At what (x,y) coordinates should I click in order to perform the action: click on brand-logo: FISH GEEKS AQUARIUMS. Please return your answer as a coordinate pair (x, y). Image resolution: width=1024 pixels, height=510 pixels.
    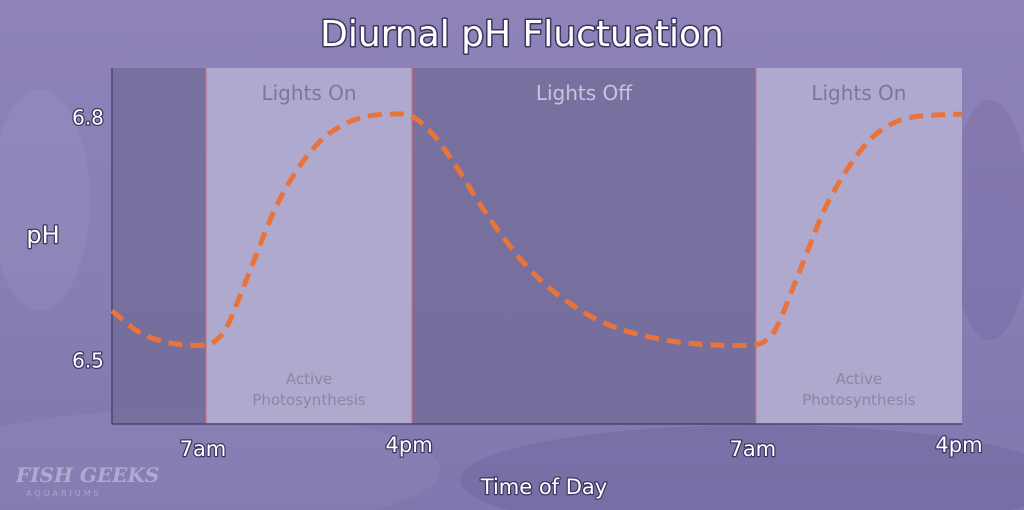
    Looking at the image, I should click on (87, 480).